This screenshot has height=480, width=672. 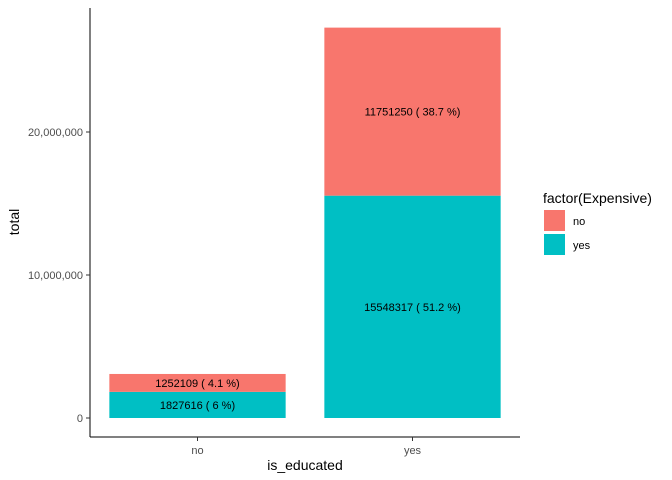 What do you see at coordinates (597, 222) in the screenshot?
I see `legend: factor(Expensive) no yes` at bounding box center [597, 222].